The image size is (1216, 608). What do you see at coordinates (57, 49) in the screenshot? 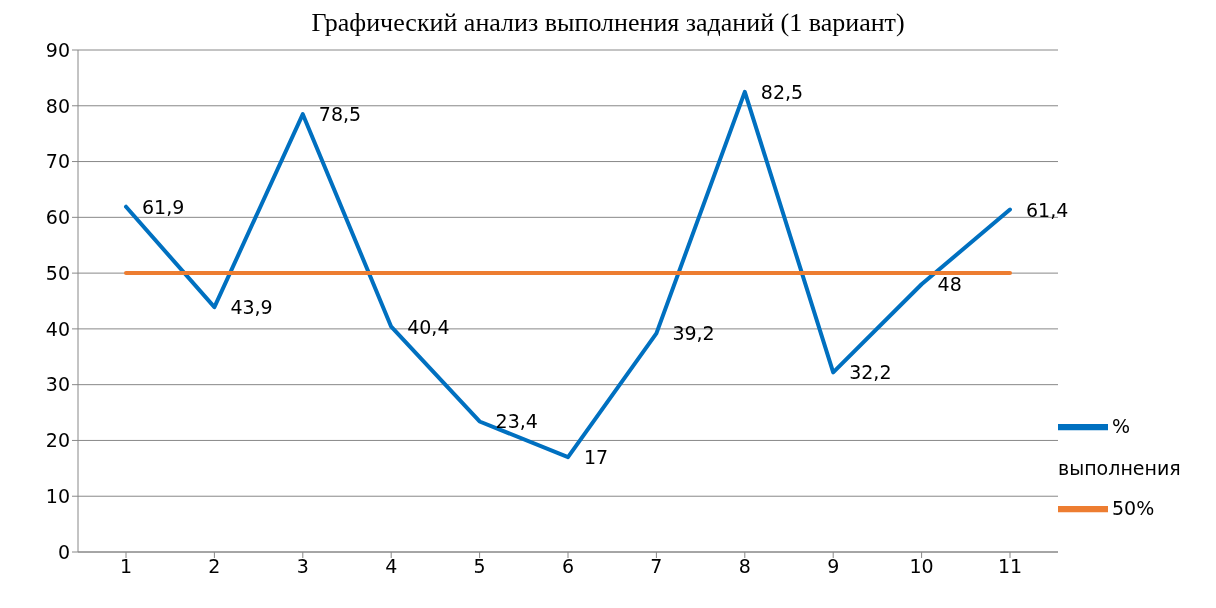
I see `y-tick-label: 90` at bounding box center [57, 49].